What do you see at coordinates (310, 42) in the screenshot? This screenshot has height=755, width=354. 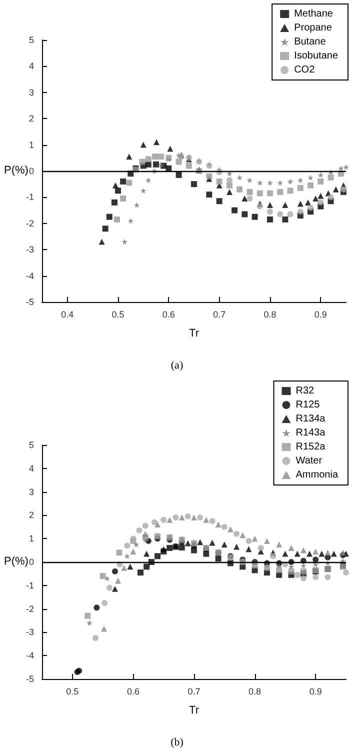 I see `legend-label: Butane` at bounding box center [310, 42].